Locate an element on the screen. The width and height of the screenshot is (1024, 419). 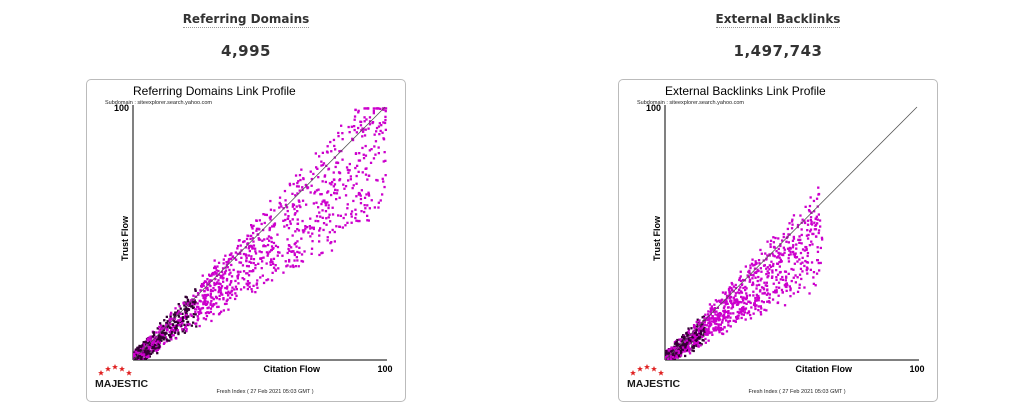
majestic-logo: MAJESTIC is located at coordinates (654, 377).